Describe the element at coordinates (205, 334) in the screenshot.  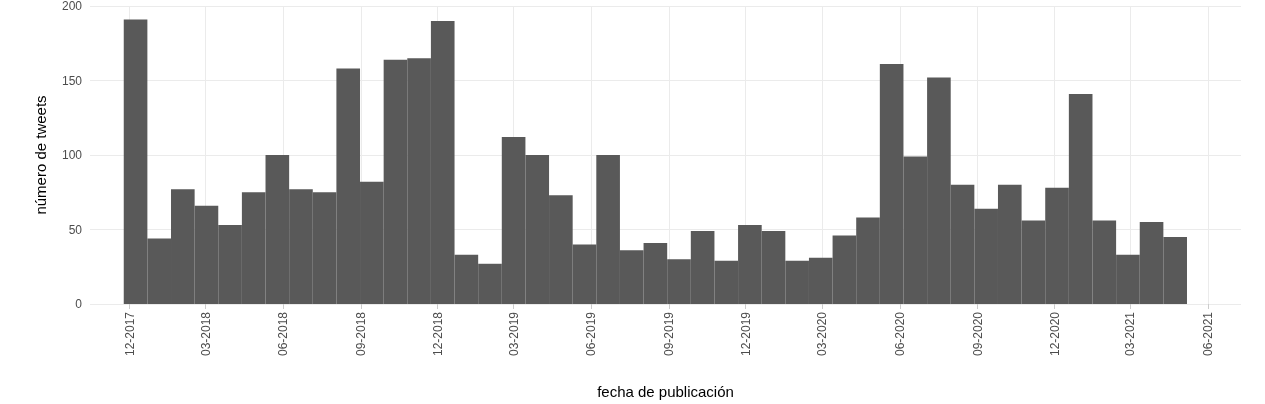
I see `x-tick-label: 03-2018` at that location.